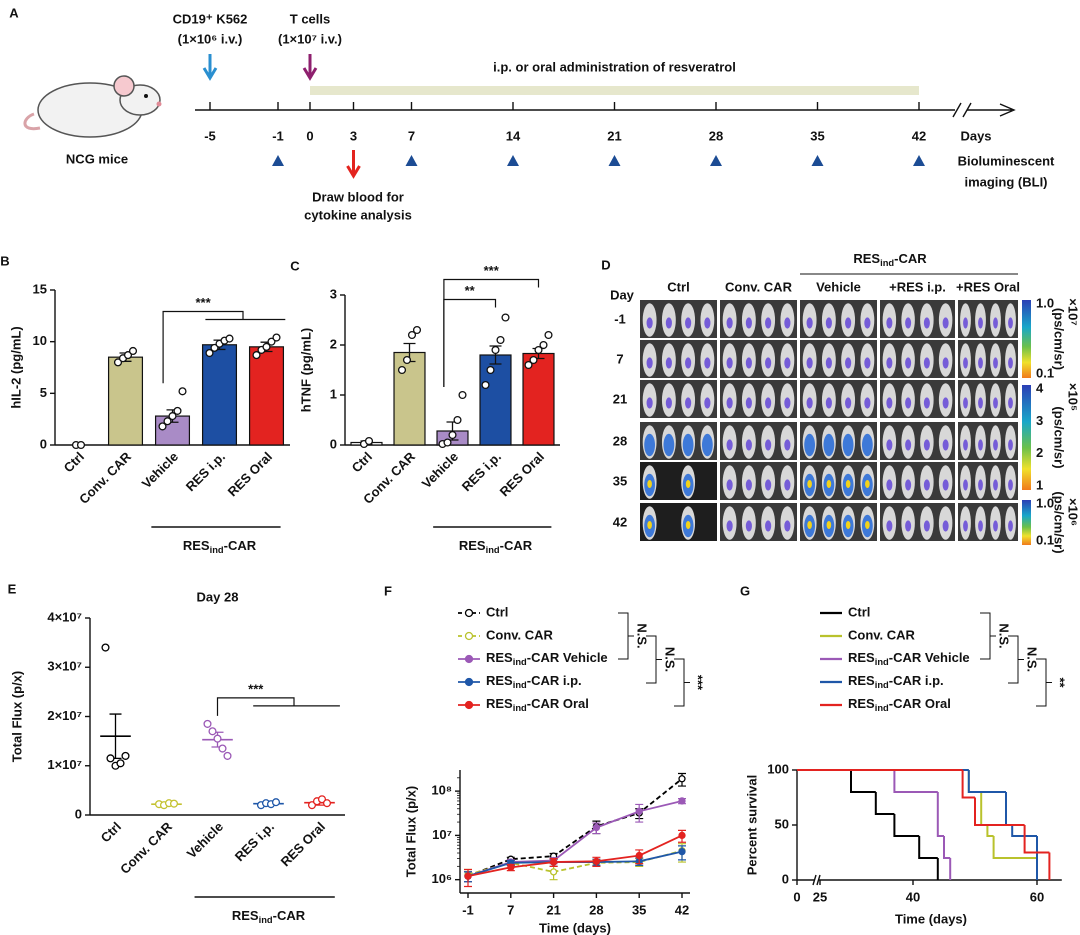 The image size is (1080, 935). What do you see at coordinates (210, 135) in the screenshot?
I see `timeline-tick-label: -5` at bounding box center [210, 135].